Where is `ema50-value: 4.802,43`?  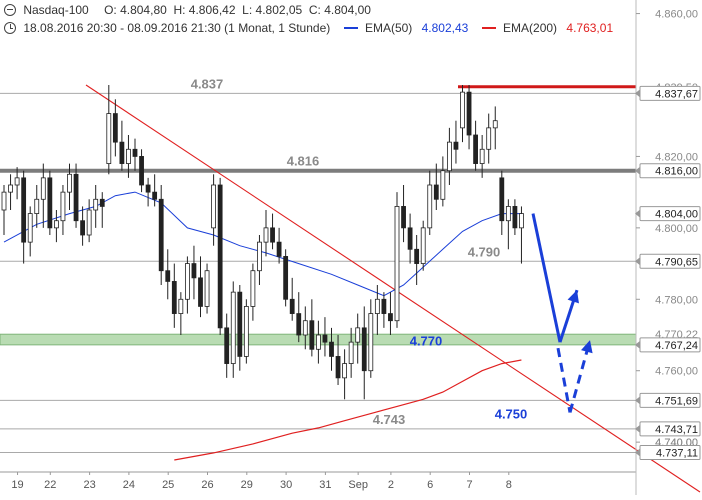 ema50-value: 4.802,43 is located at coordinates (445, 27).